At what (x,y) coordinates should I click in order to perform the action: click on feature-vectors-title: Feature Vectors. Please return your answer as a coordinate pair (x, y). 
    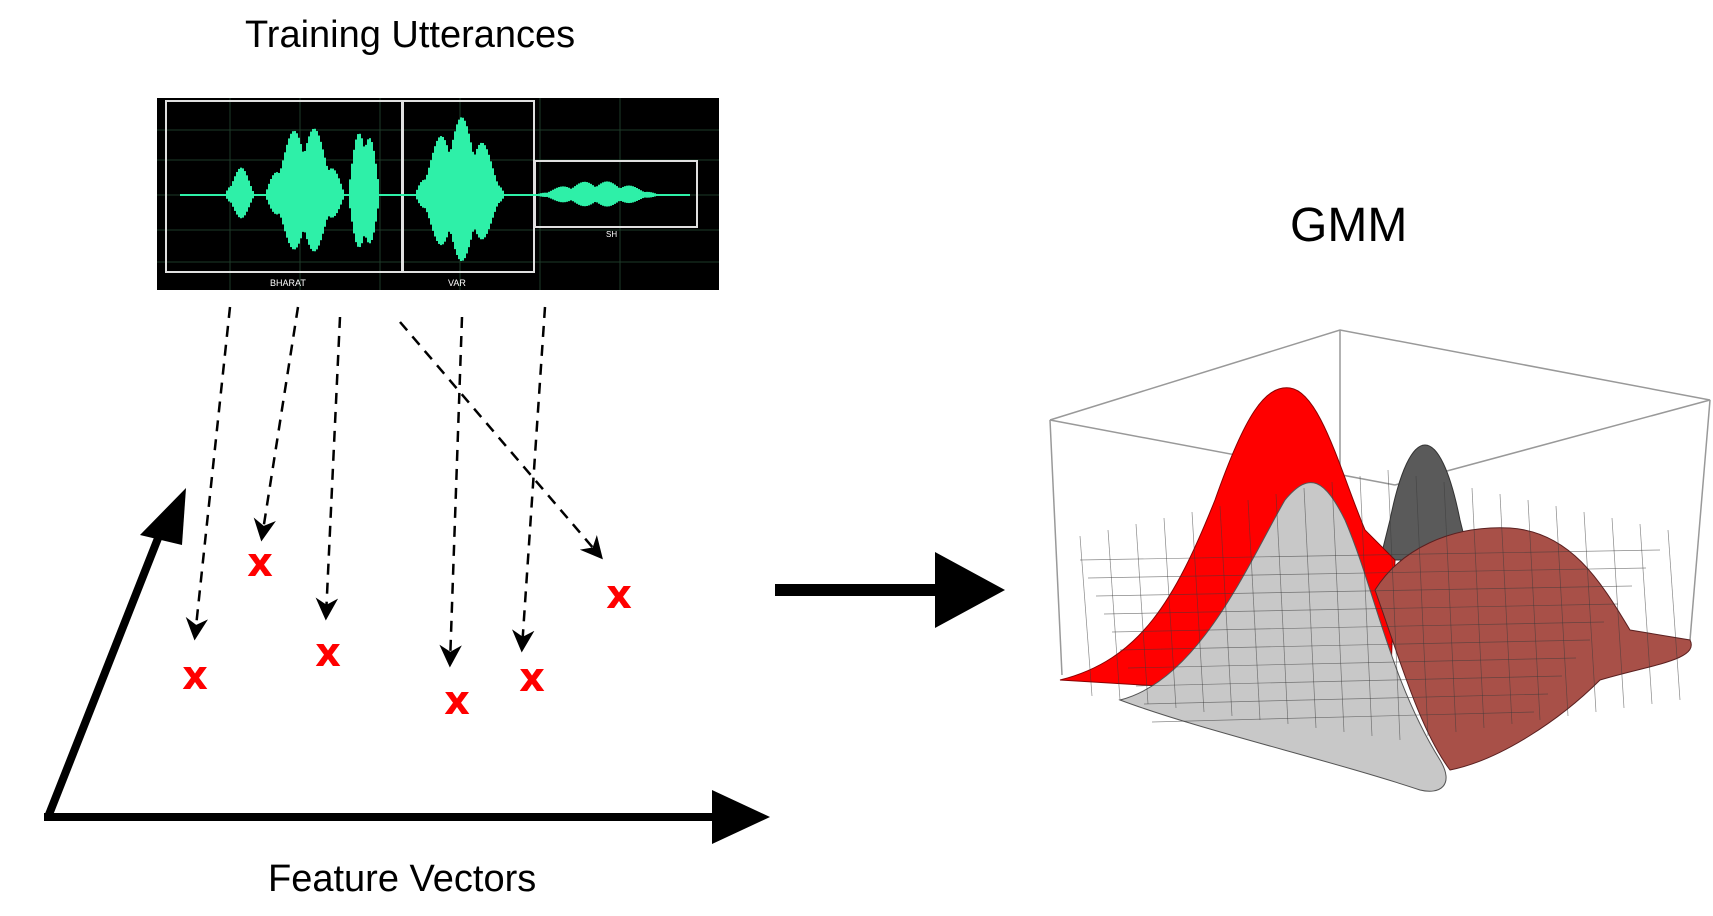
    Looking at the image, I should click on (402, 879).